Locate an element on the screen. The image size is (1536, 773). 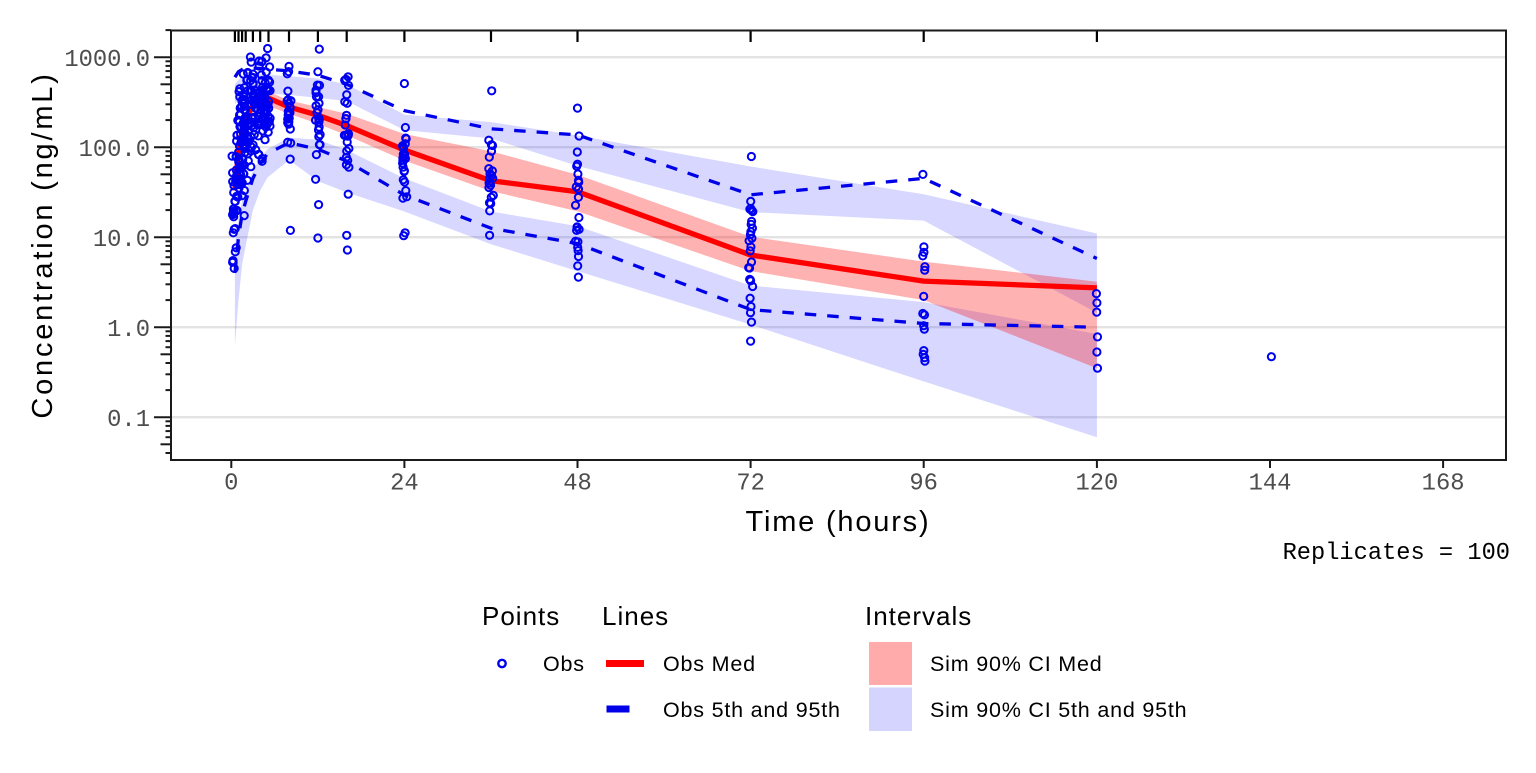
svg-text: Time (hours) is located at coordinates (838, 522).